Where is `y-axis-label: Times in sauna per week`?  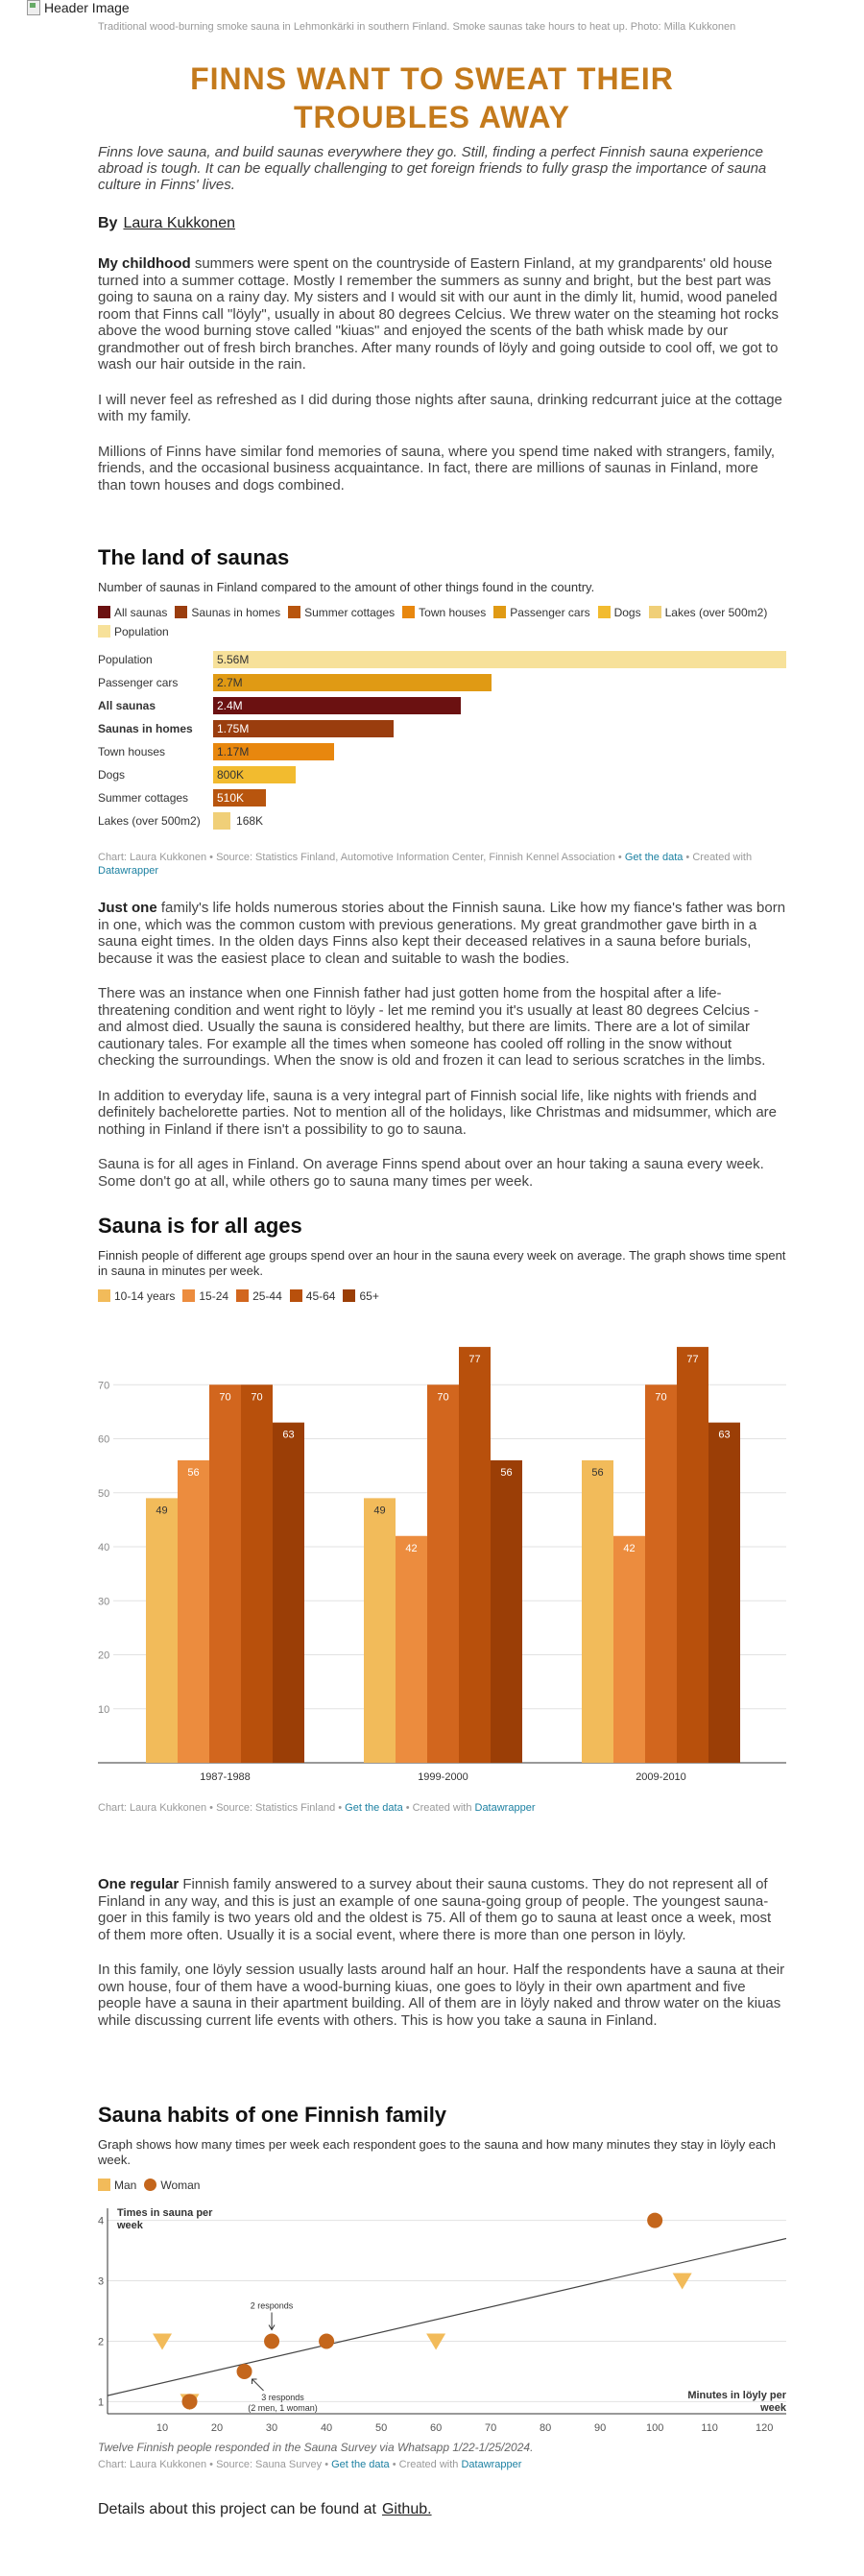 y-axis-label: Times in sauna per week is located at coordinates (164, 2219).